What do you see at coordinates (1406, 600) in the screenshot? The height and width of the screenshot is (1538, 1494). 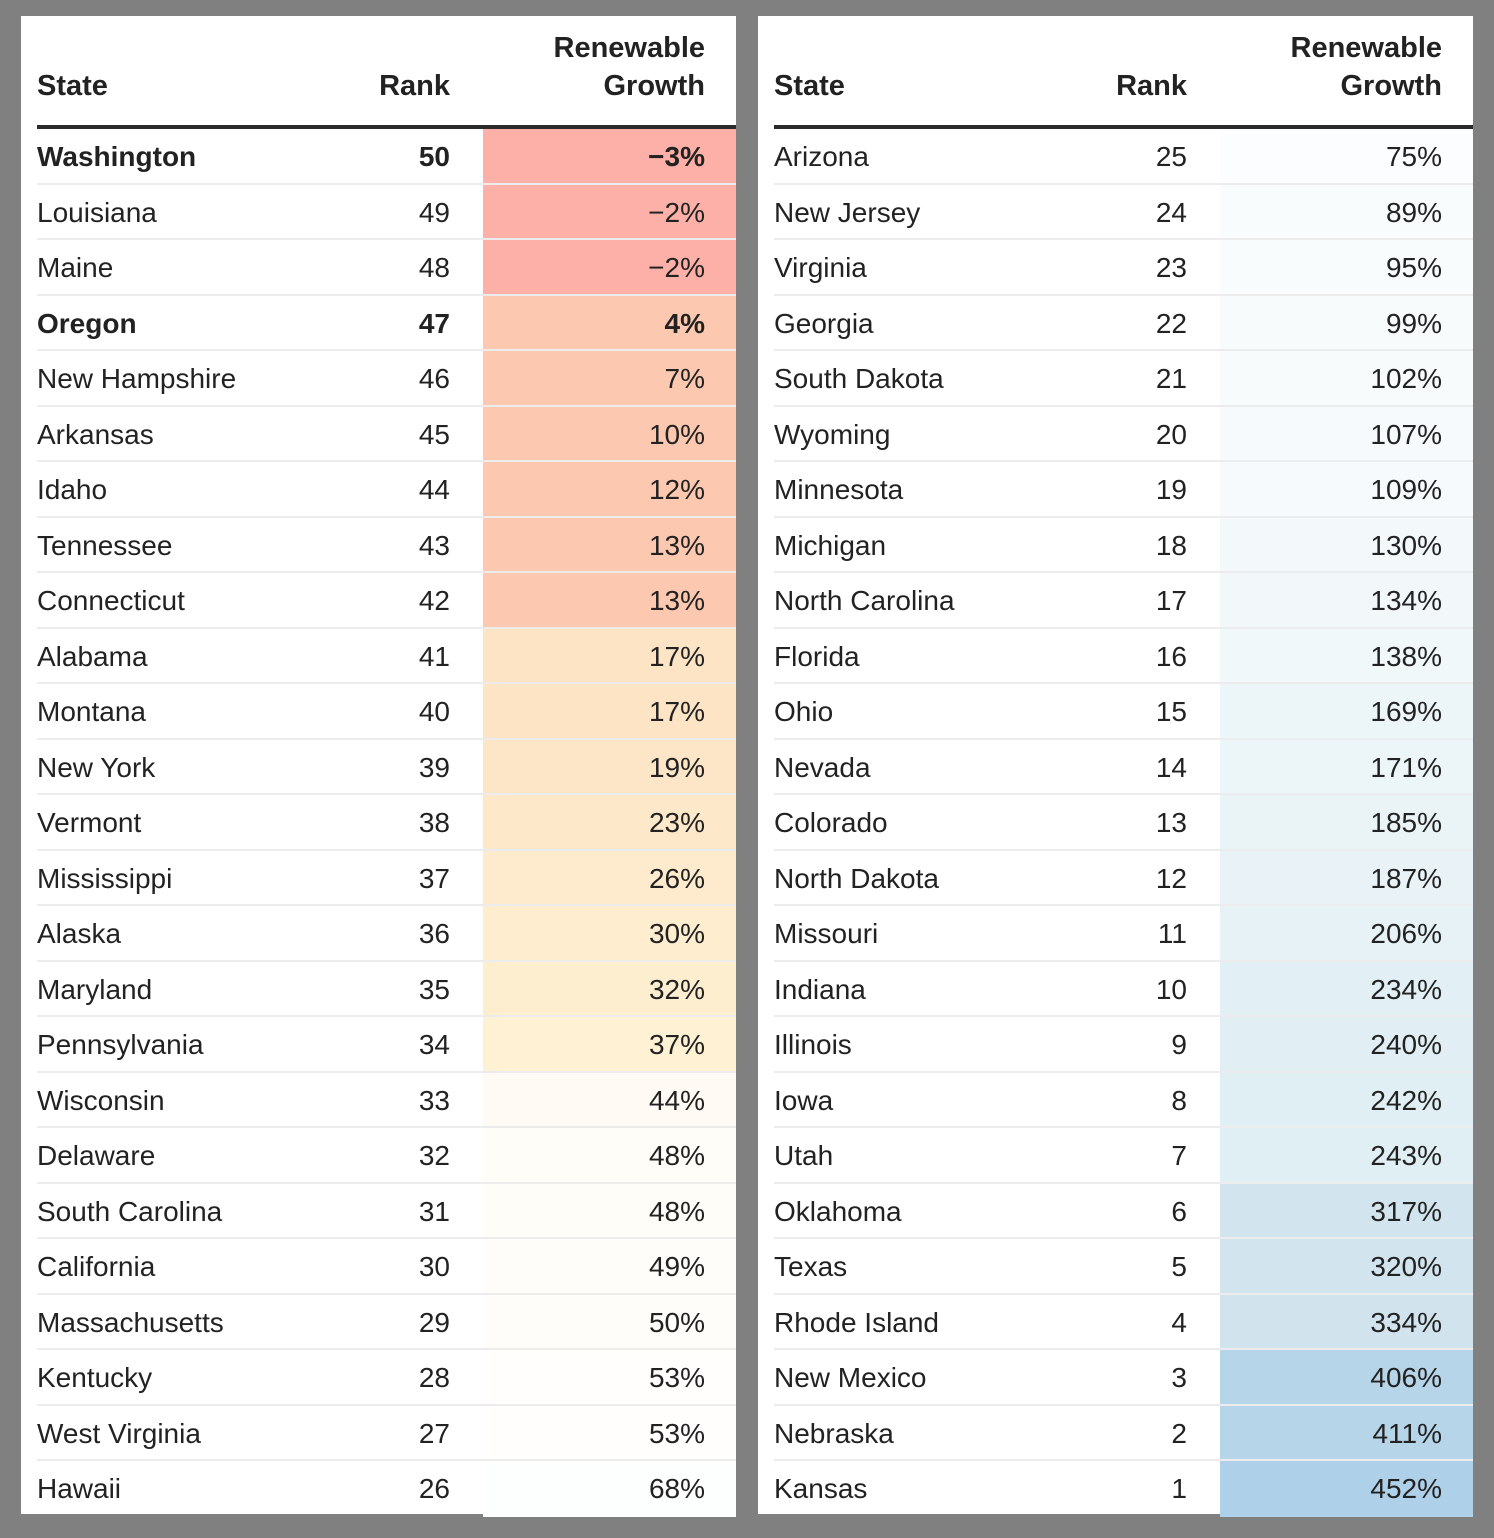 I see `growth-cell: 134%` at bounding box center [1406, 600].